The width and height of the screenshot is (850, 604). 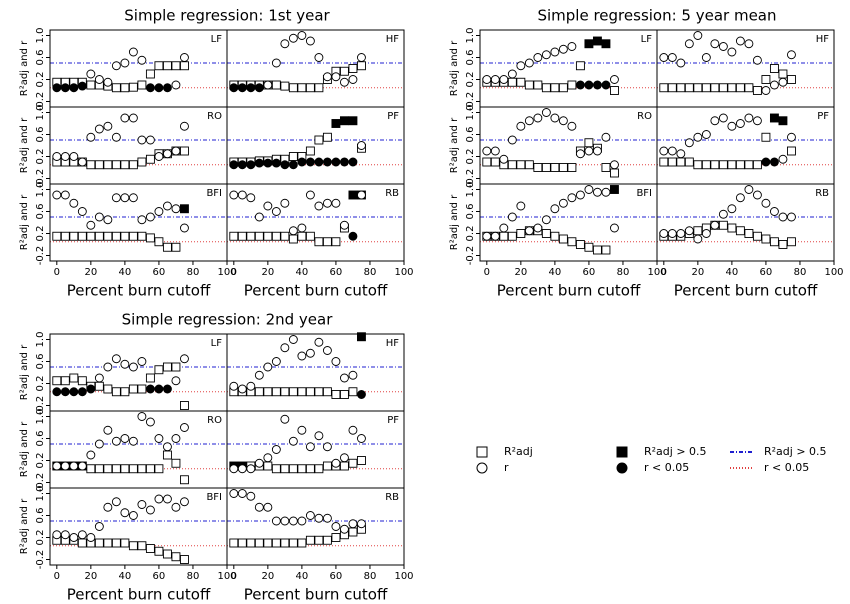 I want to click on y-tick-label: 1.0, so click(x=40, y=340).